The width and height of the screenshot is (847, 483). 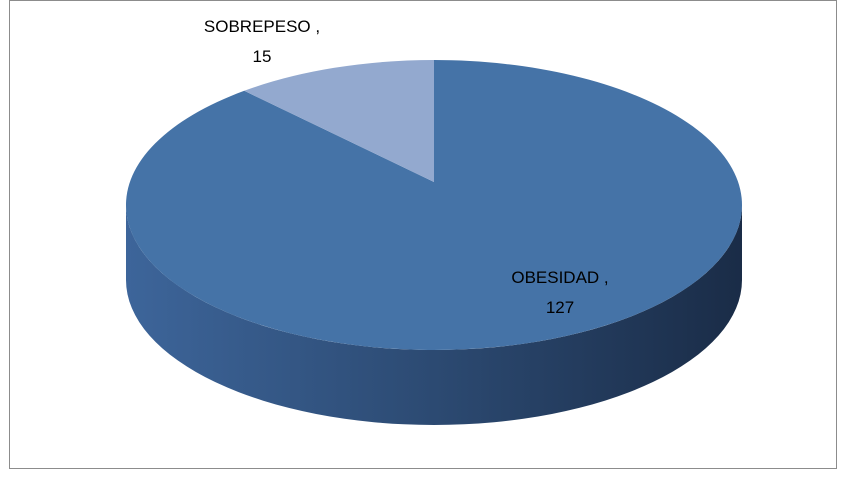 I want to click on pie-slice, so click(x=339, y=121).